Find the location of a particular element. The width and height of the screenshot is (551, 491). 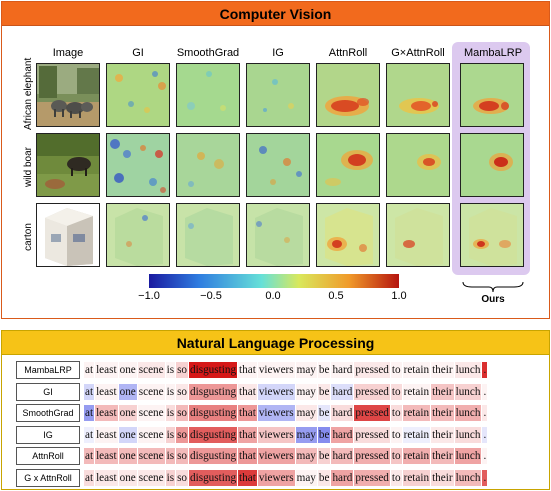

colorbar-tick: −1.0 is located at coordinates (149, 296).